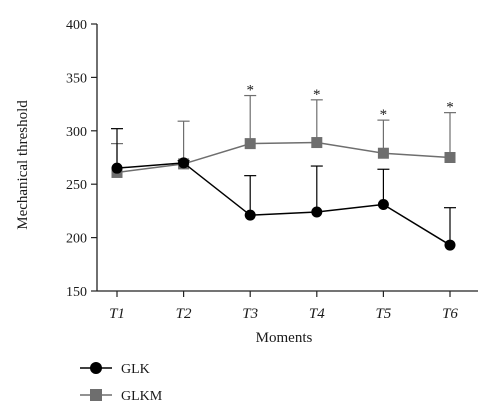 This screenshot has width=500, height=419. I want to click on x-axis-title: Moments, so click(284, 338).